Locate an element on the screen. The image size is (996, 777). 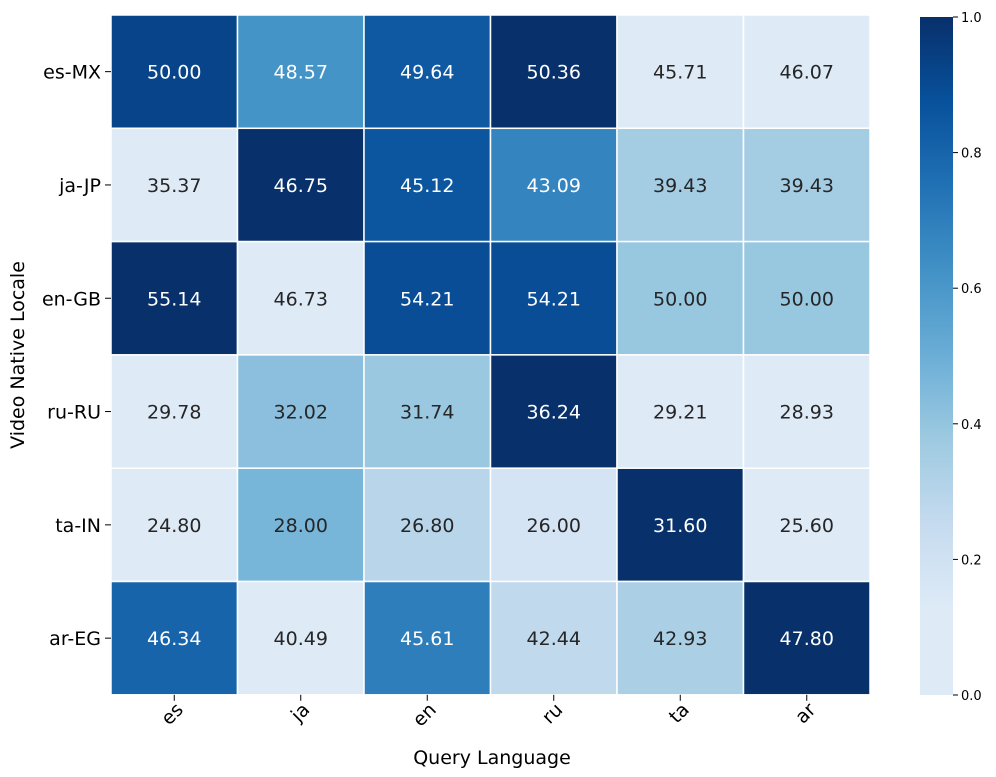
heatmap-cell-es-MX-en is located at coordinates (427, 72).